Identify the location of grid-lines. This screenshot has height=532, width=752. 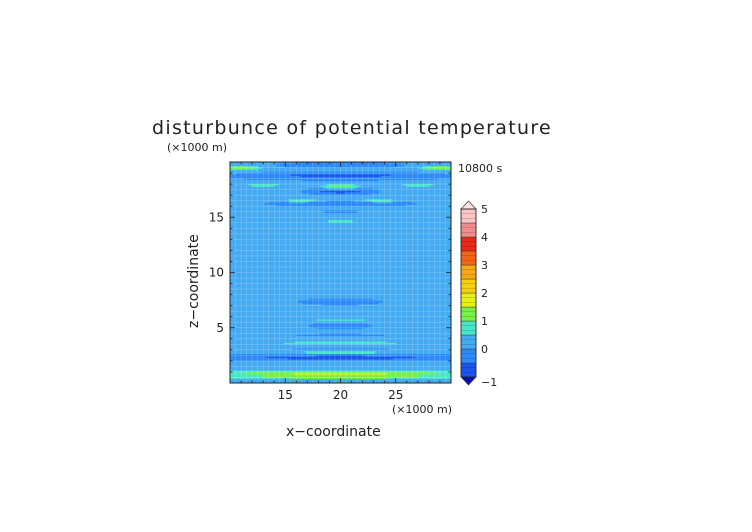
(340, 272).